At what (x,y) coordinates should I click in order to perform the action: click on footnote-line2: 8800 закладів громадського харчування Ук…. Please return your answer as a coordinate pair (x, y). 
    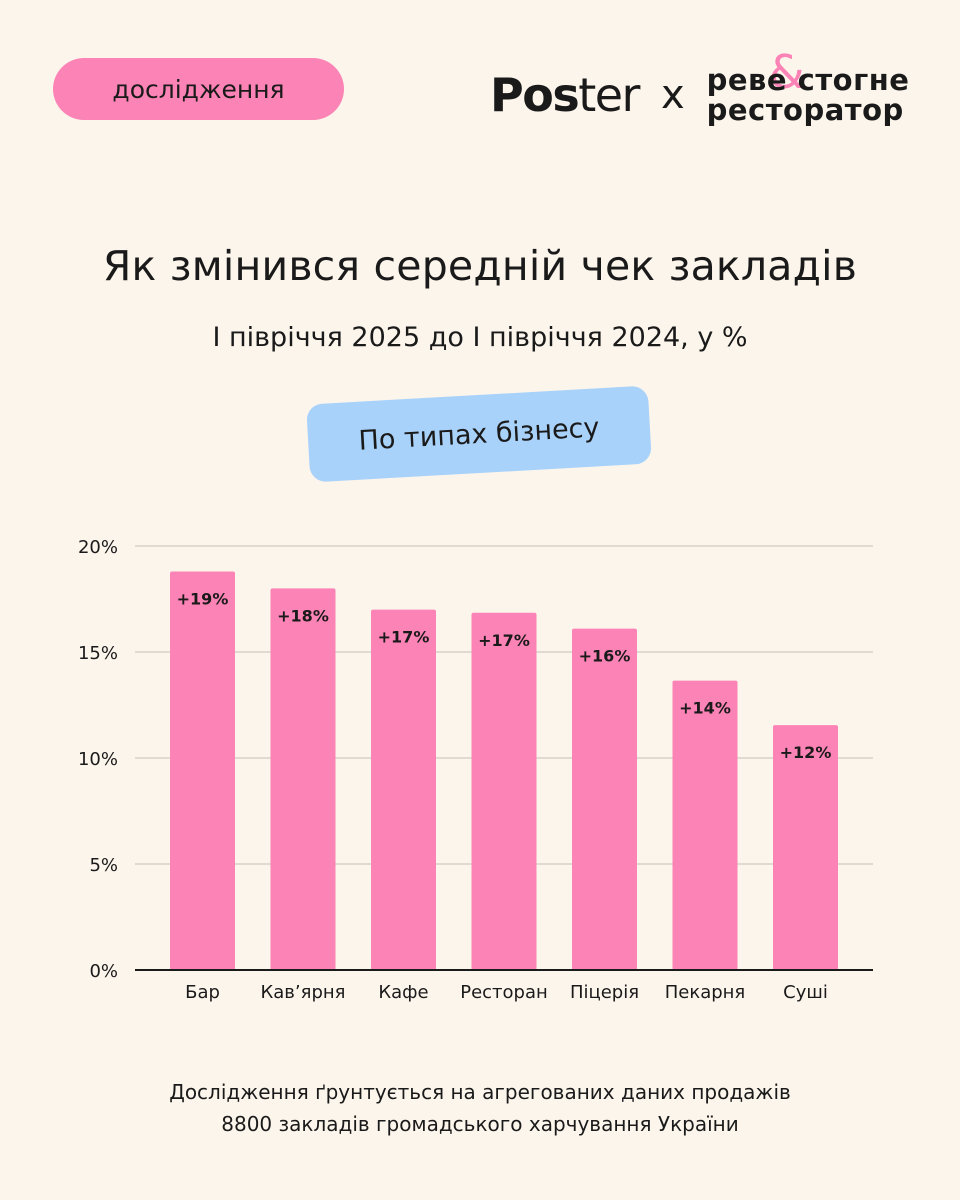
    Looking at the image, I should click on (480, 1124).